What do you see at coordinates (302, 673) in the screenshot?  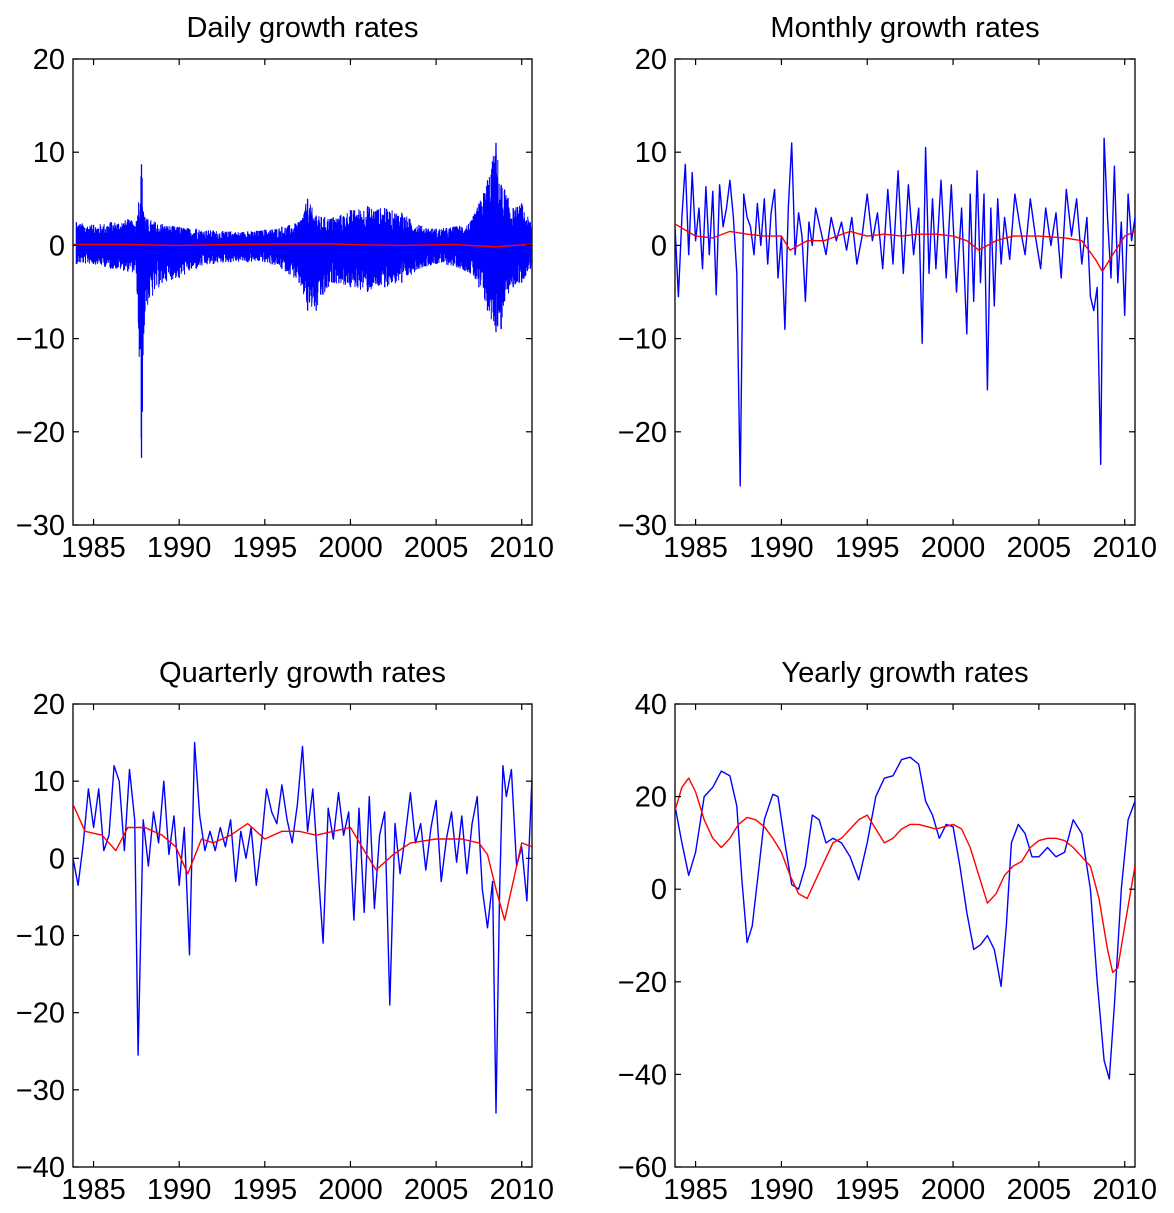 I see `chart-title: Quarterly growth rates` at bounding box center [302, 673].